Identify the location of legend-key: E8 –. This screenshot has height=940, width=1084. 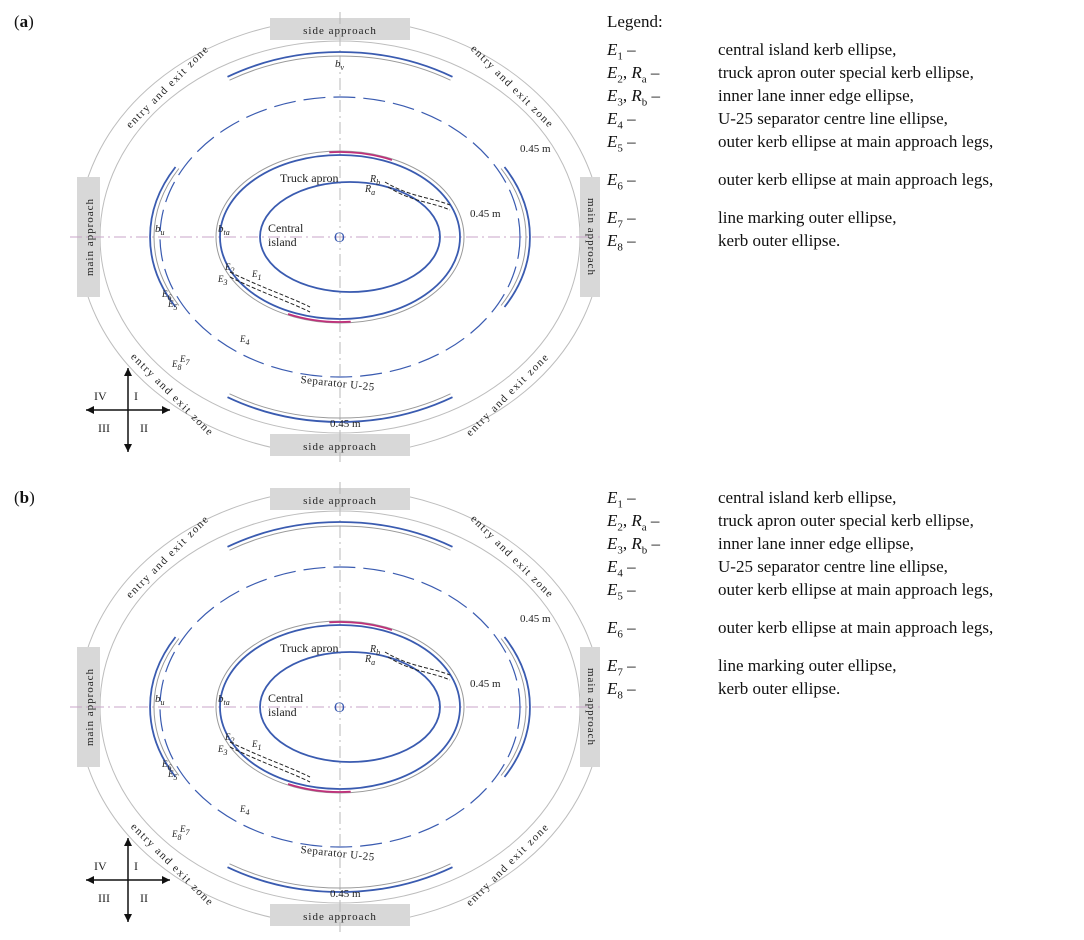
(621, 690).